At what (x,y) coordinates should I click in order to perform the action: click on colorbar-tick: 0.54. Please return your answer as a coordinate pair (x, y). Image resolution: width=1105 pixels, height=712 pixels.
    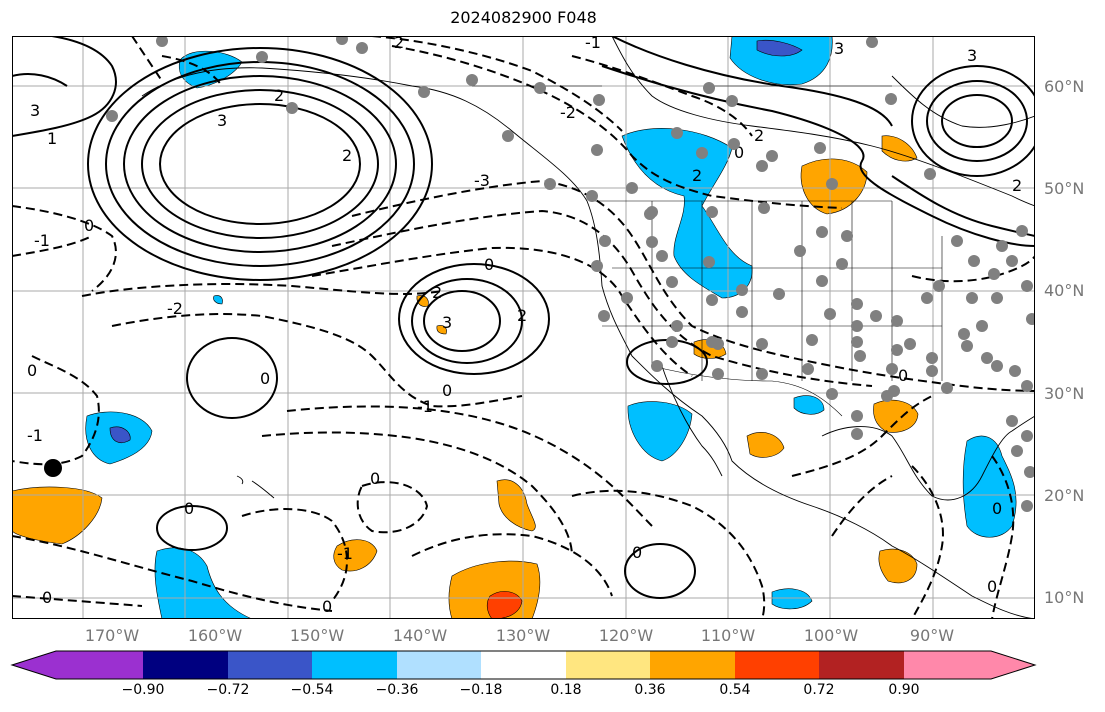
    Looking at the image, I should click on (735, 690).